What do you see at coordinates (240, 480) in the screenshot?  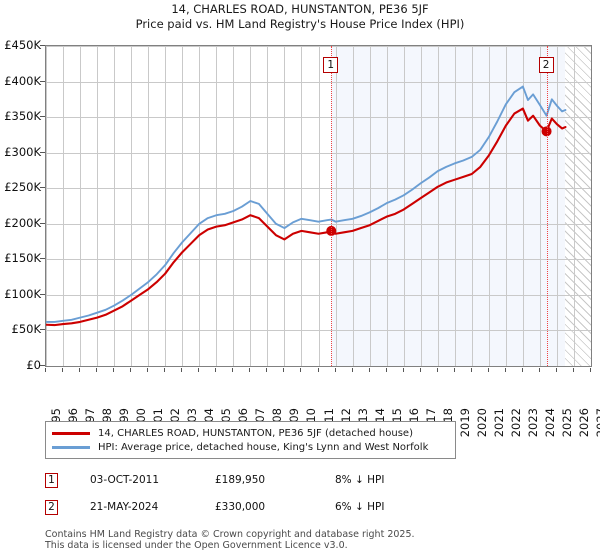 I see `transaction-price: £189,950` at bounding box center [240, 480].